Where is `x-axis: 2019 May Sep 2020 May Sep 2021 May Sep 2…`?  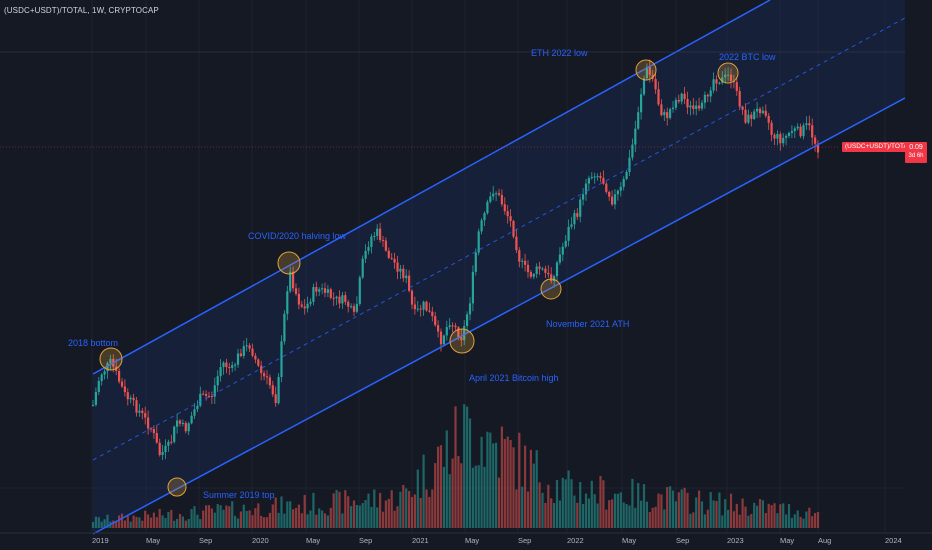
x-axis: 2019 May Sep 2020 May Sep 2021 May Sep 2… is located at coordinates (466, 543).